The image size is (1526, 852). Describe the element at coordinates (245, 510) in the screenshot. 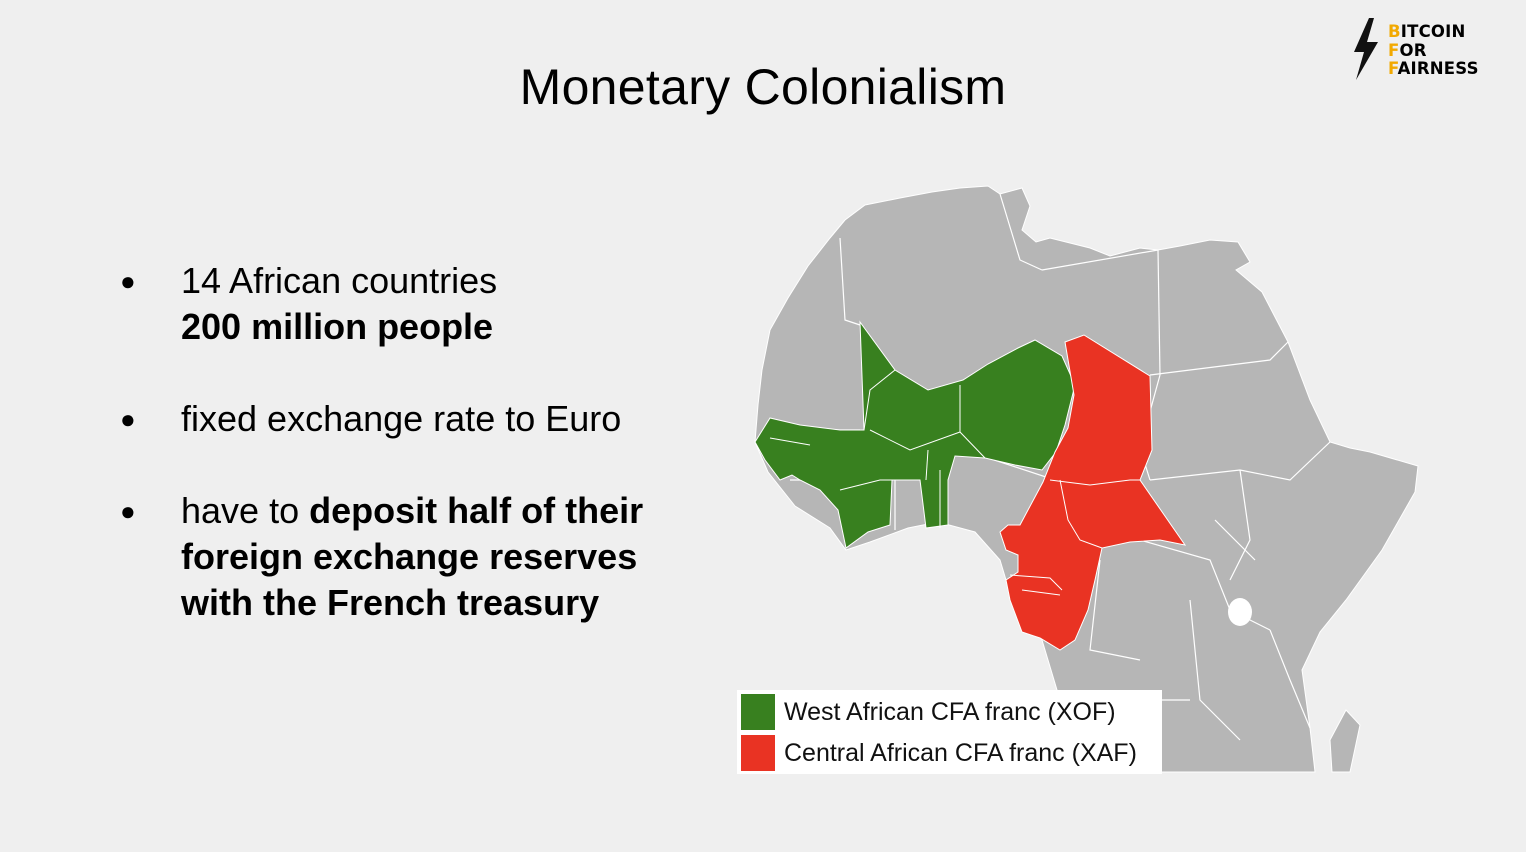

I see `bullet-text: have to` at that location.